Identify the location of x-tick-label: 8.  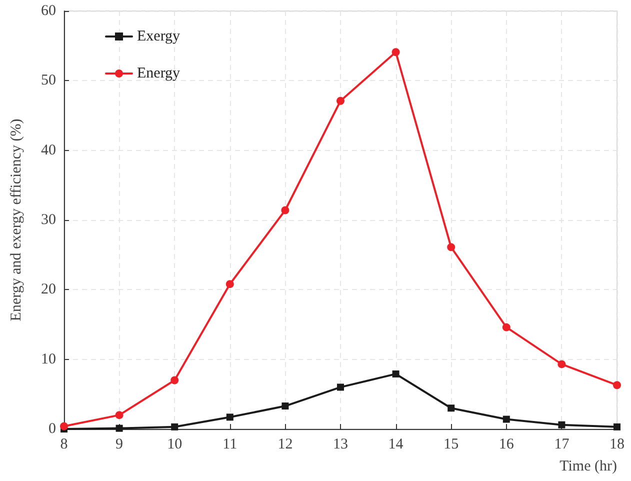
(64, 444).